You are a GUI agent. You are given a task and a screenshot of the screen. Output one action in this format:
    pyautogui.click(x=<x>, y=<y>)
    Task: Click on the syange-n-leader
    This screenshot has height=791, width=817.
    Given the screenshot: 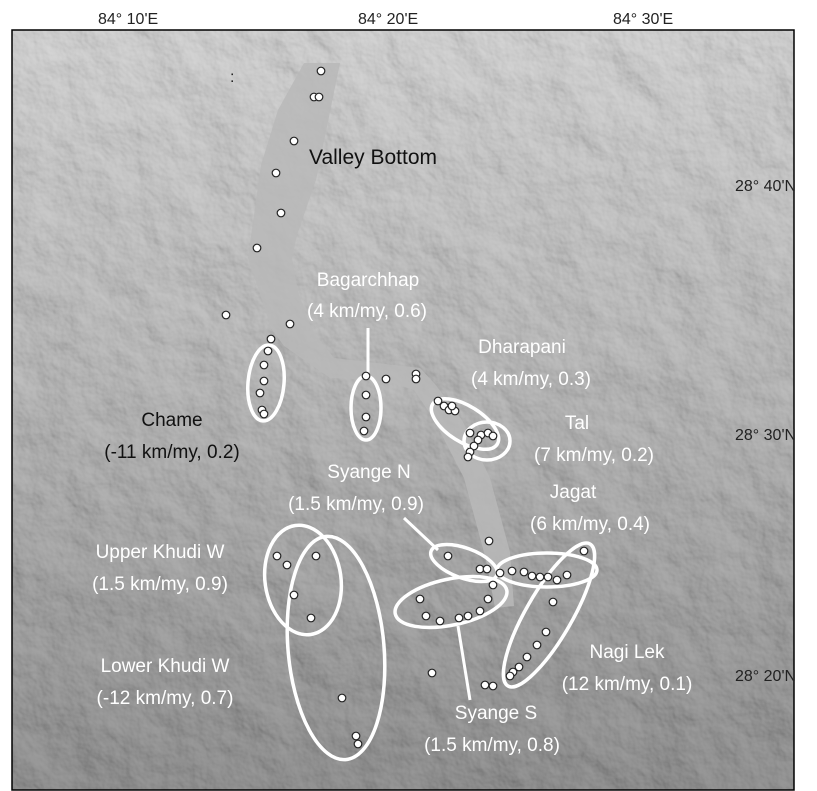 What is the action you would take?
    pyautogui.click(x=421, y=534)
    